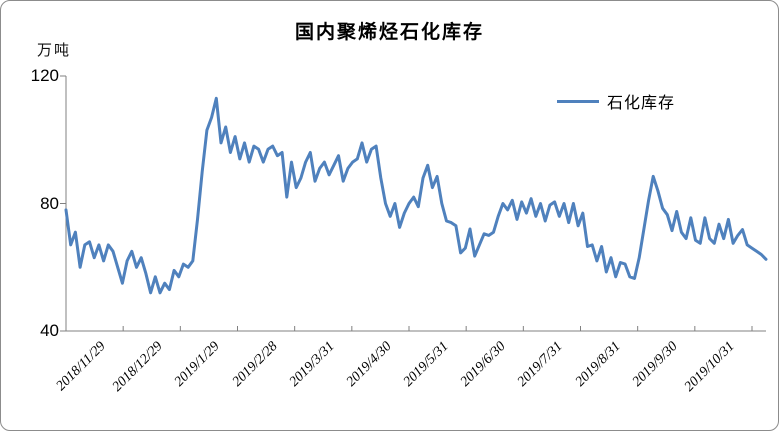 This screenshot has width=779, height=431. Describe the element at coordinates (641, 103) in the screenshot. I see `legend-series-label: 石化库存` at that location.